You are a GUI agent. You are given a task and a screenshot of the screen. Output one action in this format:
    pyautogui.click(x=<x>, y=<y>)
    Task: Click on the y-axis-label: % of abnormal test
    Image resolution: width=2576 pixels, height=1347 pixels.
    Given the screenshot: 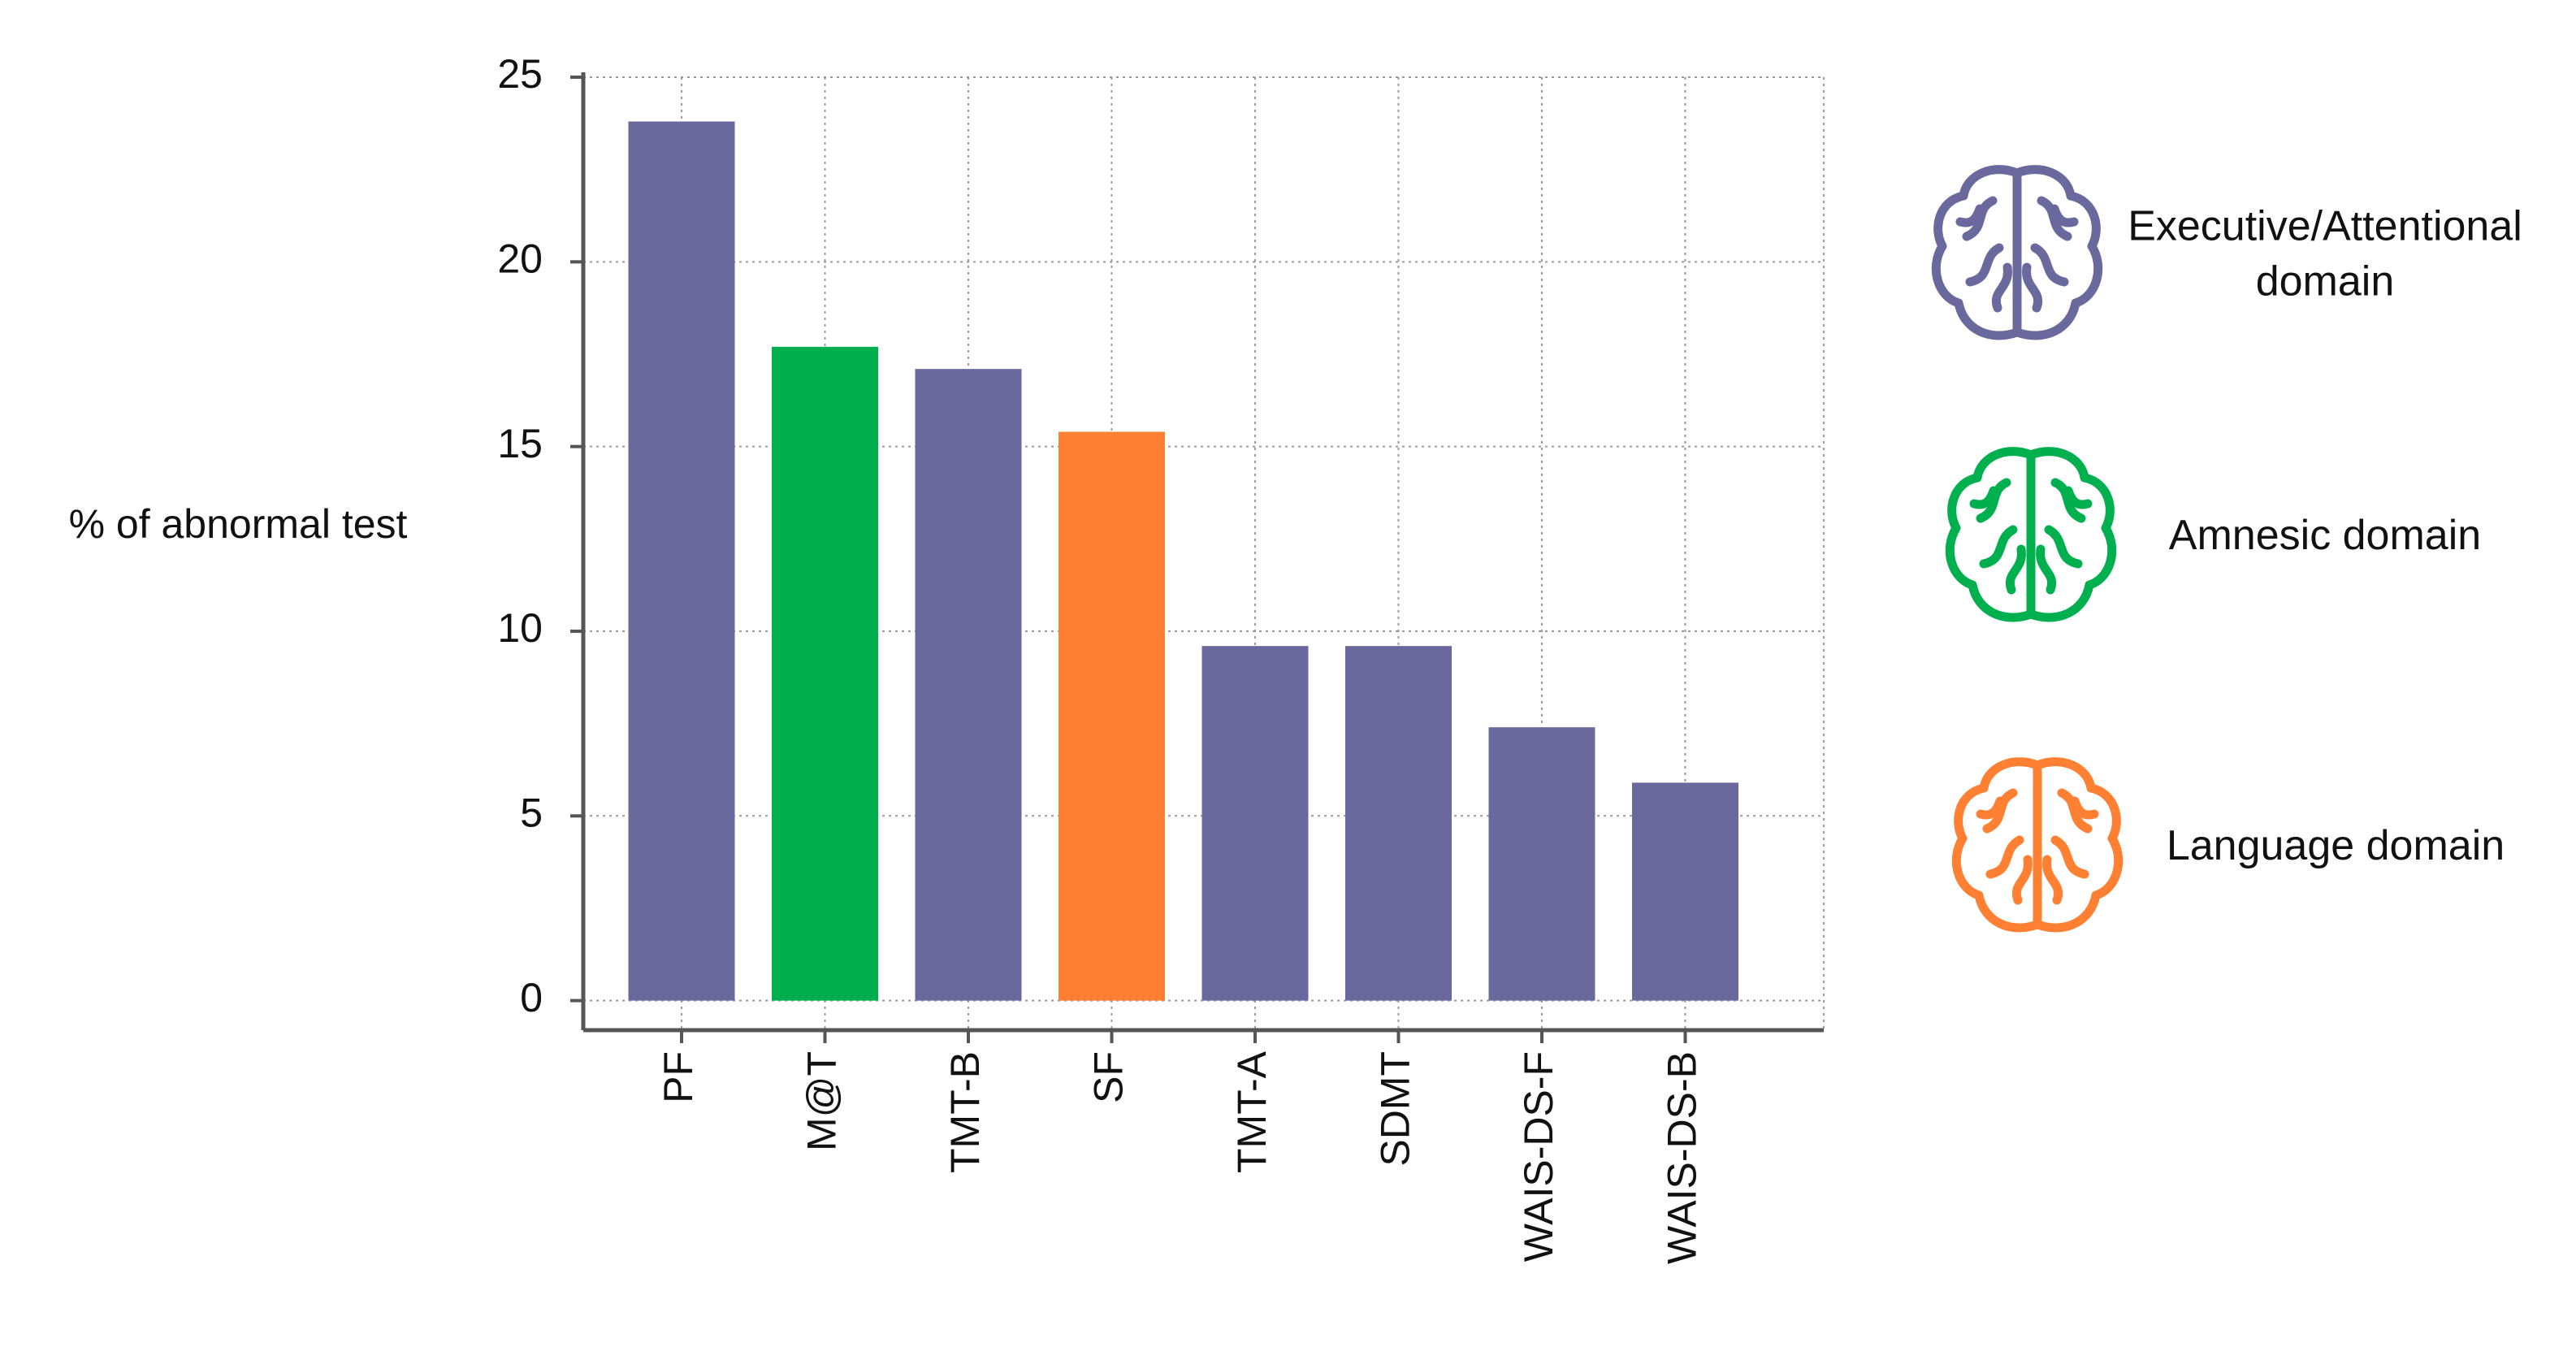 What is the action you would take?
    pyautogui.click(x=239, y=524)
    